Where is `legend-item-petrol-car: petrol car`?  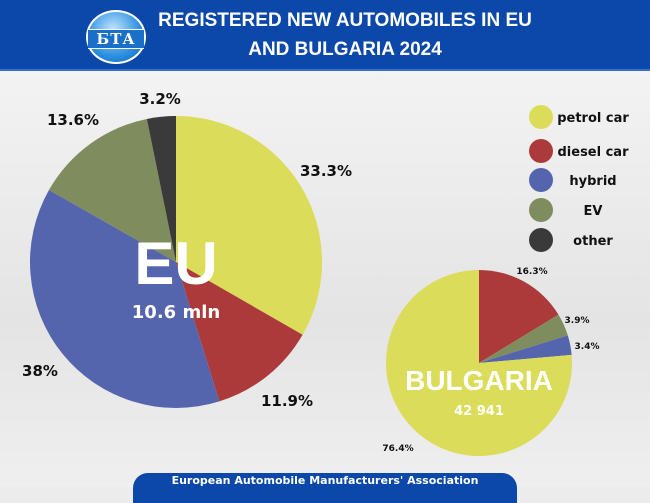
legend-item-petrol-car: petrol car is located at coordinates (579, 117).